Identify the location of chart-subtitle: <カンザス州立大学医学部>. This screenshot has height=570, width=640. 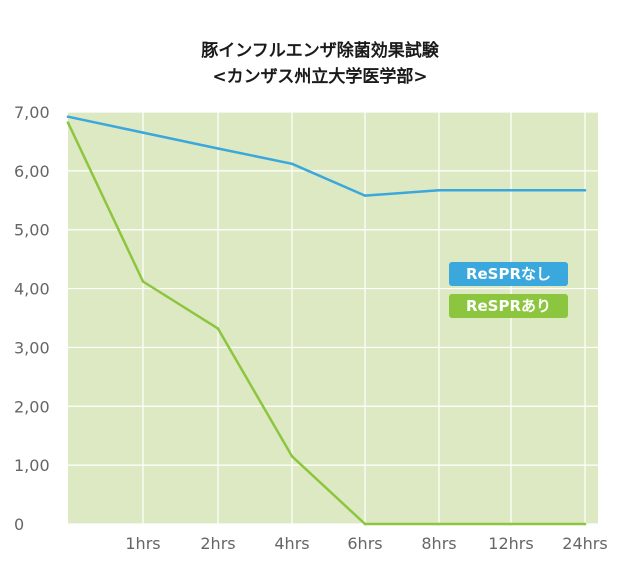
(320, 77).